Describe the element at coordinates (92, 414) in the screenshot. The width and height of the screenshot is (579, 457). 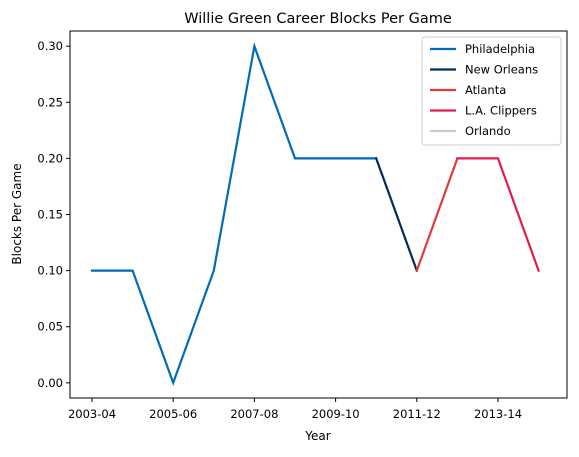
I see `x-tick-label: 2003-04` at that location.